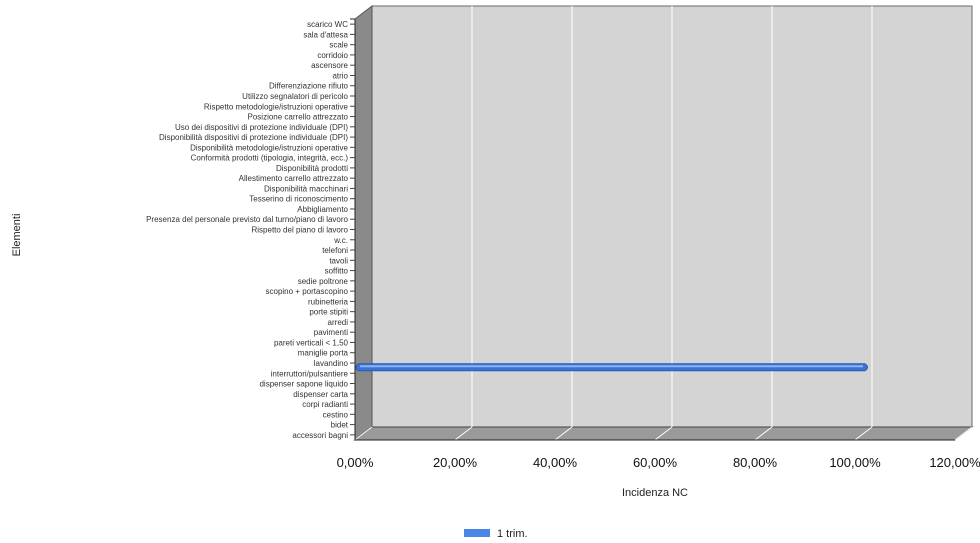  Describe the element at coordinates (298, 199) in the screenshot. I see `category-label: Tesserino di riconoscimento` at that location.